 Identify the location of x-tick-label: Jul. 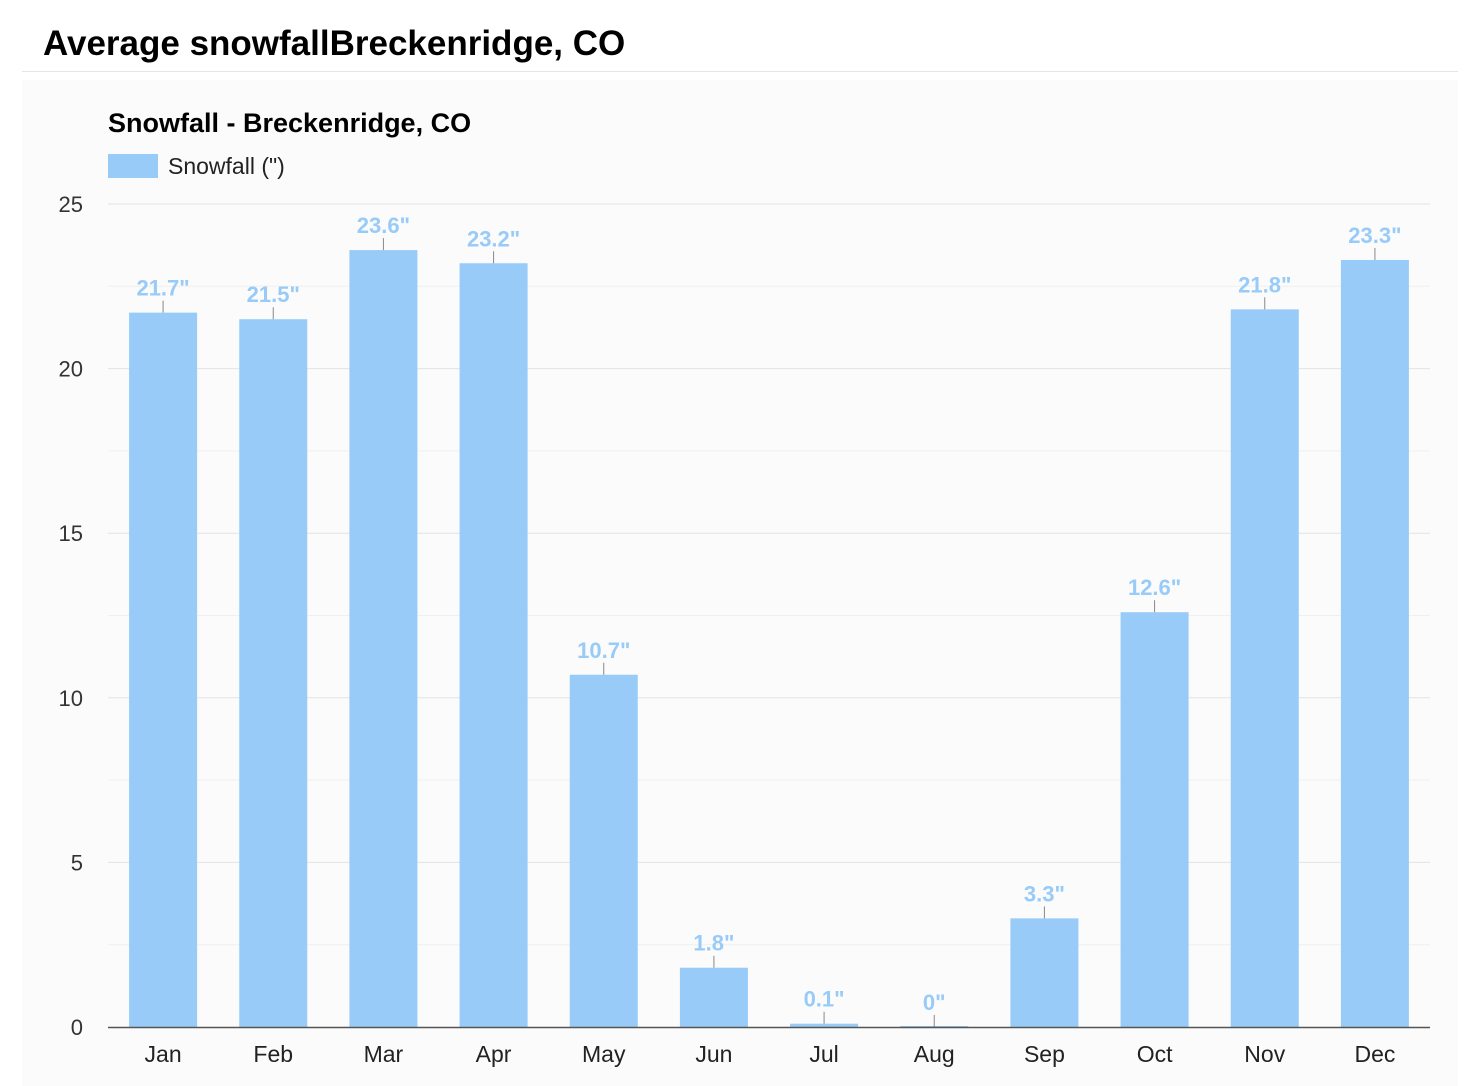
(823, 1054).